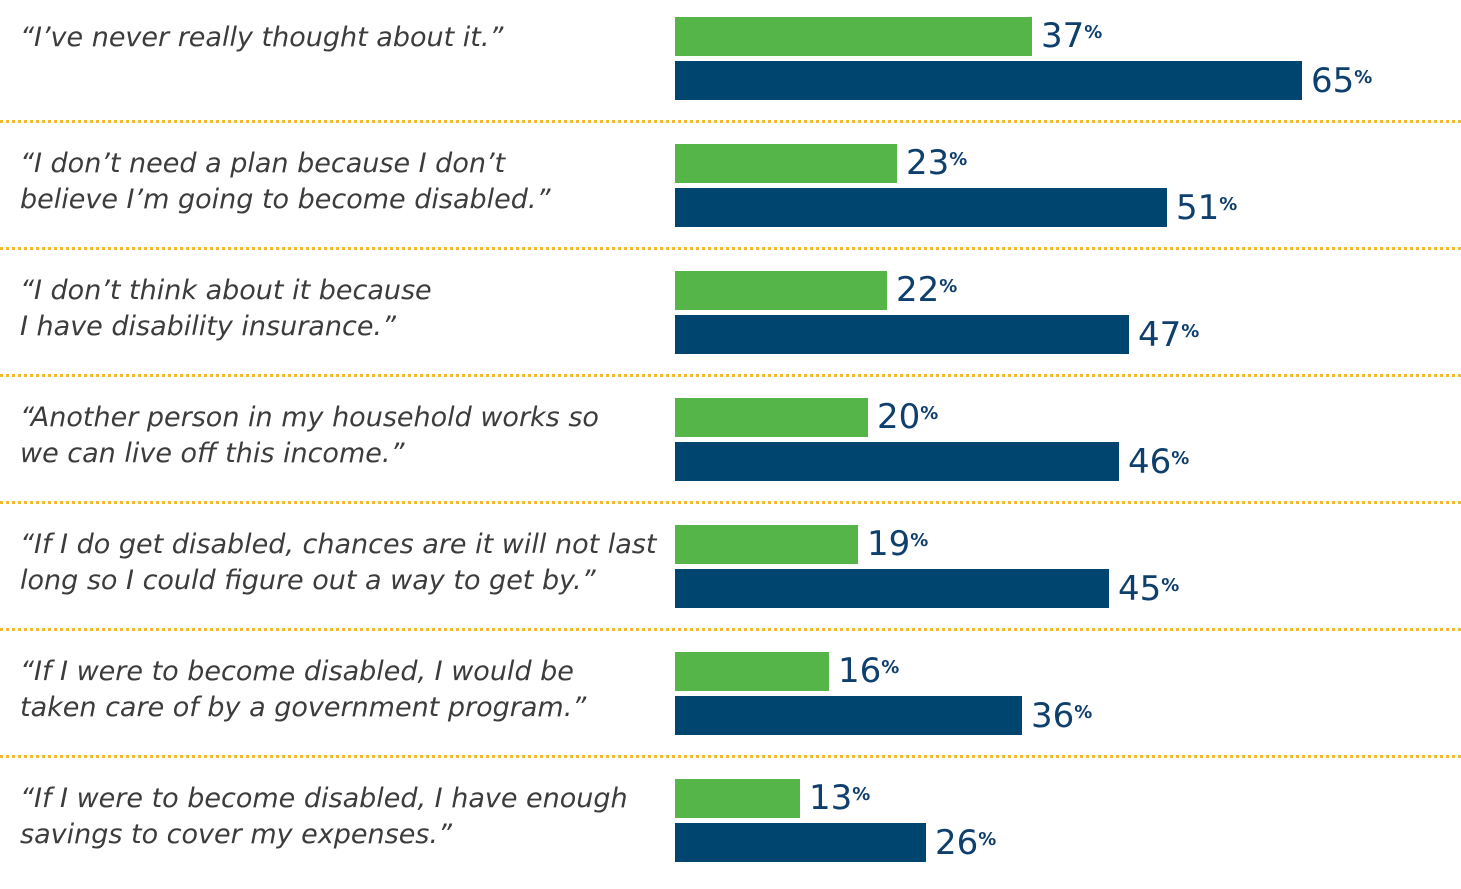  What do you see at coordinates (957, 843) in the screenshot?
I see `data-label-value: 26` at bounding box center [957, 843].